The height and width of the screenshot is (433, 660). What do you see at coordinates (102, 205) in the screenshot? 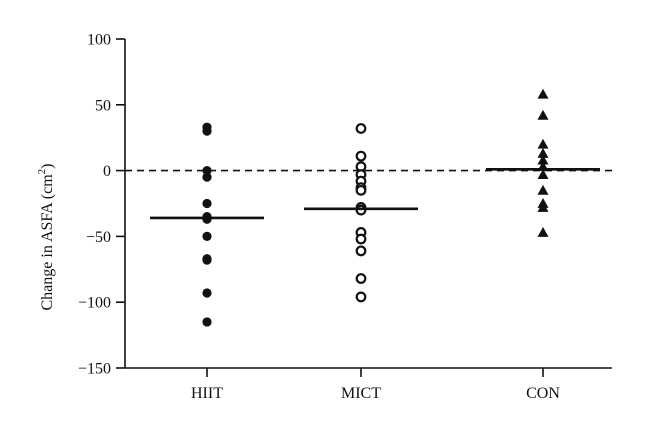
I see `y-axis: 100 50 0 −50 −100 −150` at bounding box center [102, 205].